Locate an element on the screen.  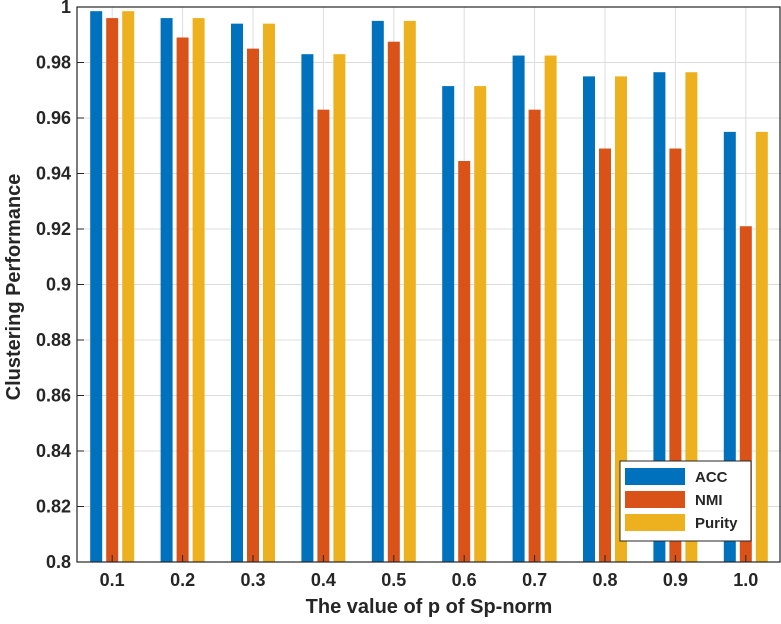
y-tick-label: 0.8 is located at coordinates (58, 562).